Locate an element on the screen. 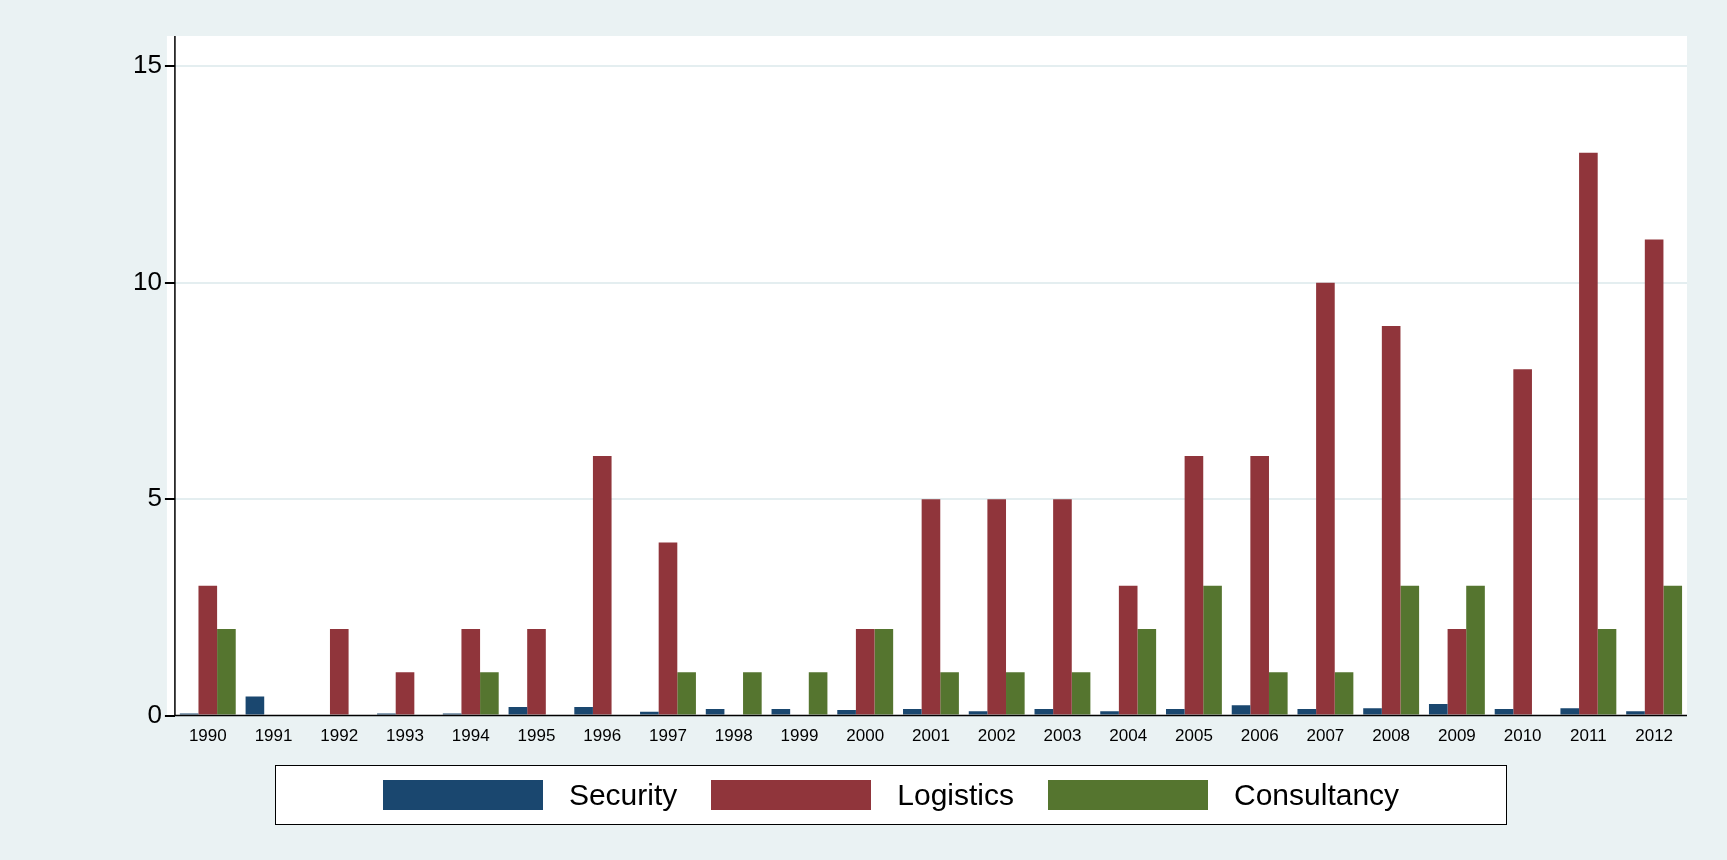  x-tick-label: 2009 is located at coordinates (1456, 736).